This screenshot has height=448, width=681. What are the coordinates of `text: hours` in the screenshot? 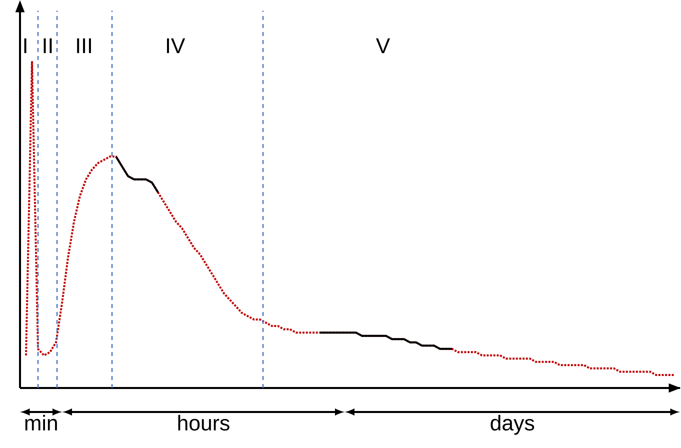 It's located at (204, 422).